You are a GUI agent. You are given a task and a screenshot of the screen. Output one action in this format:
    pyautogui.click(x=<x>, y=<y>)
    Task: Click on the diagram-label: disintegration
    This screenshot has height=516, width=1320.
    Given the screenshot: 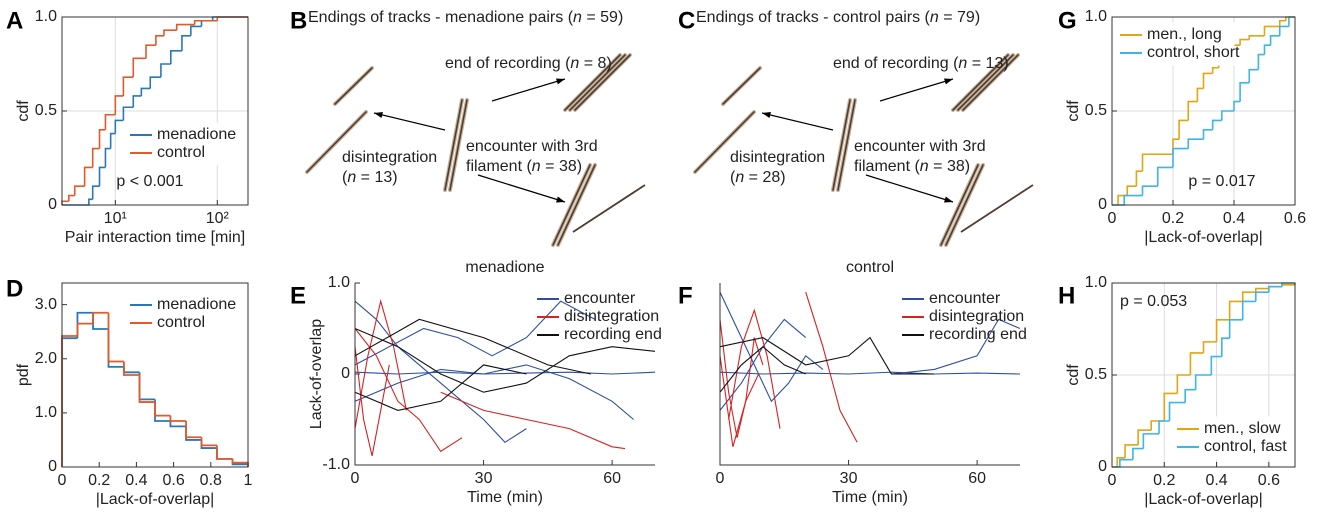 What is the action you would take?
    pyautogui.click(x=389, y=157)
    